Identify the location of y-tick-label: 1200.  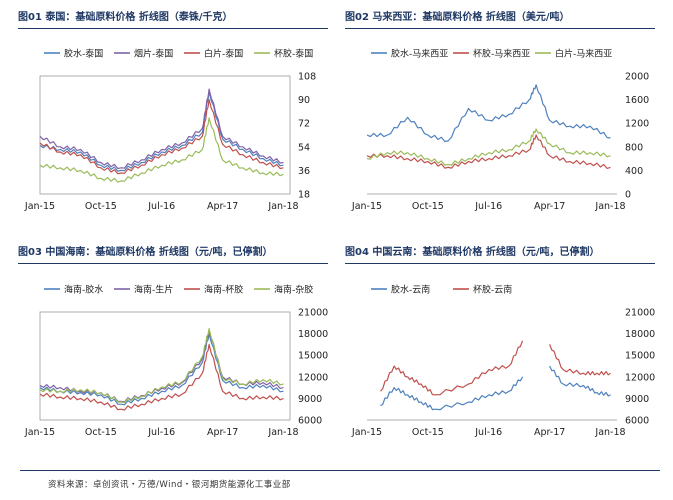
(637, 124).